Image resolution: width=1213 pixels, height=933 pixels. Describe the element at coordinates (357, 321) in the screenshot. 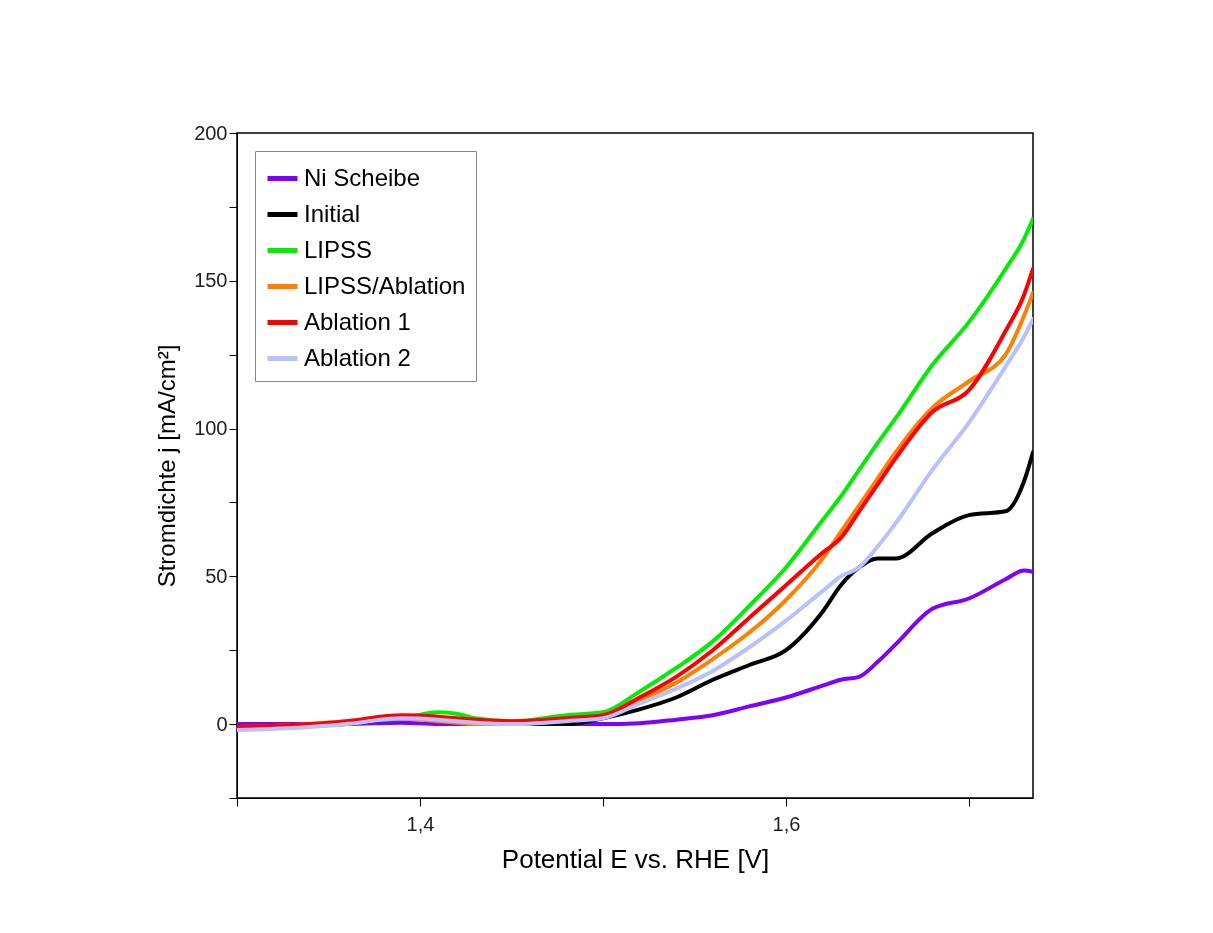

I see `legend-label: Ablation 1` at that location.